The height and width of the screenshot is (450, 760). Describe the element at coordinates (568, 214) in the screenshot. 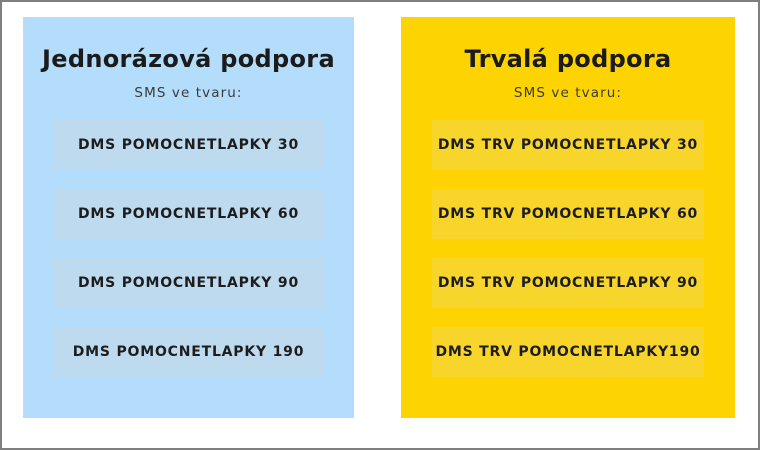

I see `sms-code-box: DMS TRV POMOCNETLAPKY 60` at that location.